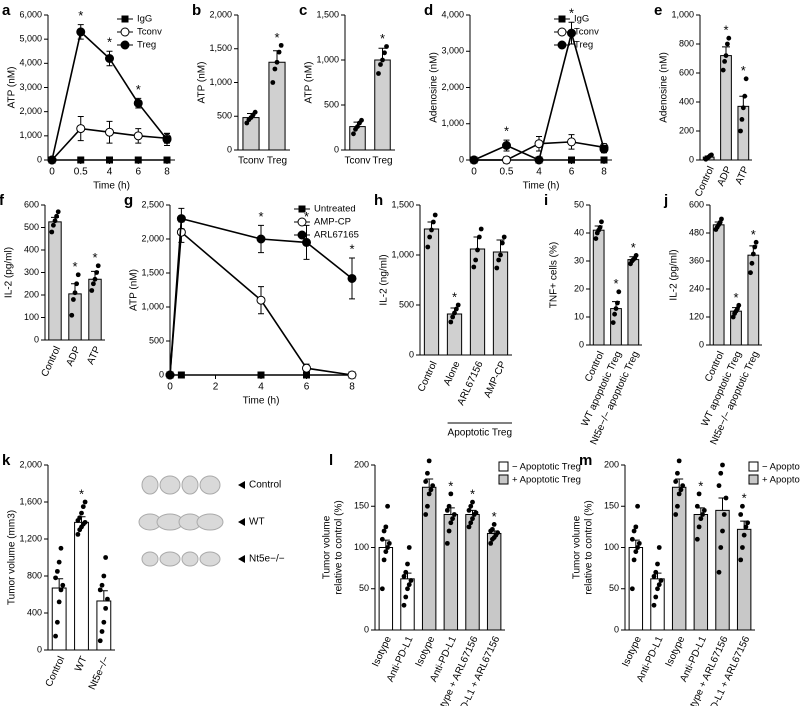 The width and height of the screenshot is (800, 706). I want to click on panel-letter: b, so click(196, 10).